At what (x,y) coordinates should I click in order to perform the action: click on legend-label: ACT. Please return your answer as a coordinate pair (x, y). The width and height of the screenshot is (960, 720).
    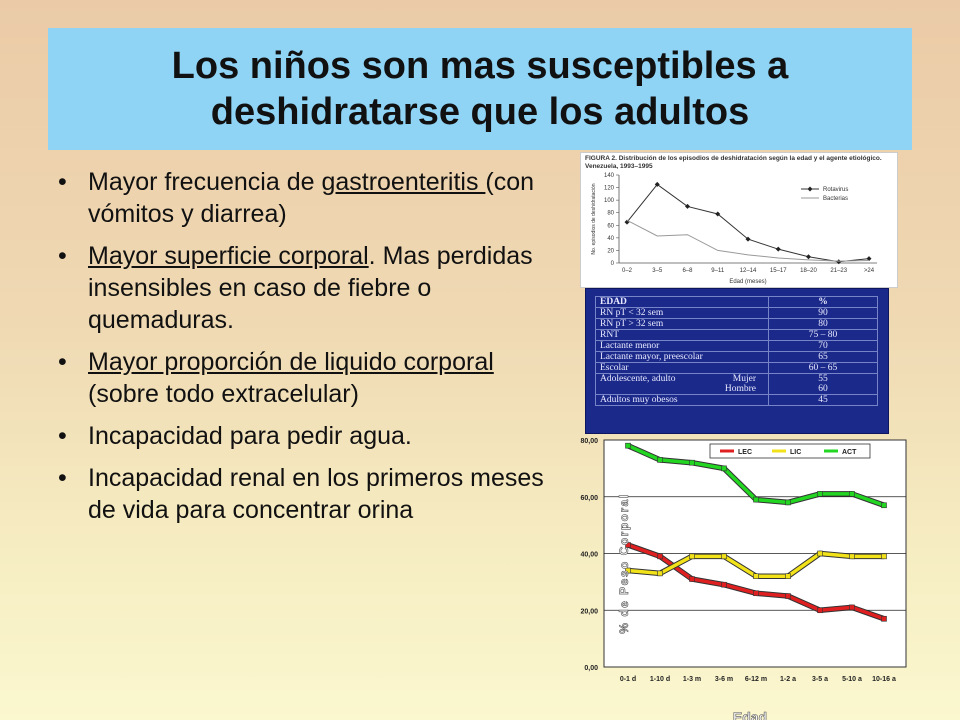
    Looking at the image, I should click on (849, 452).